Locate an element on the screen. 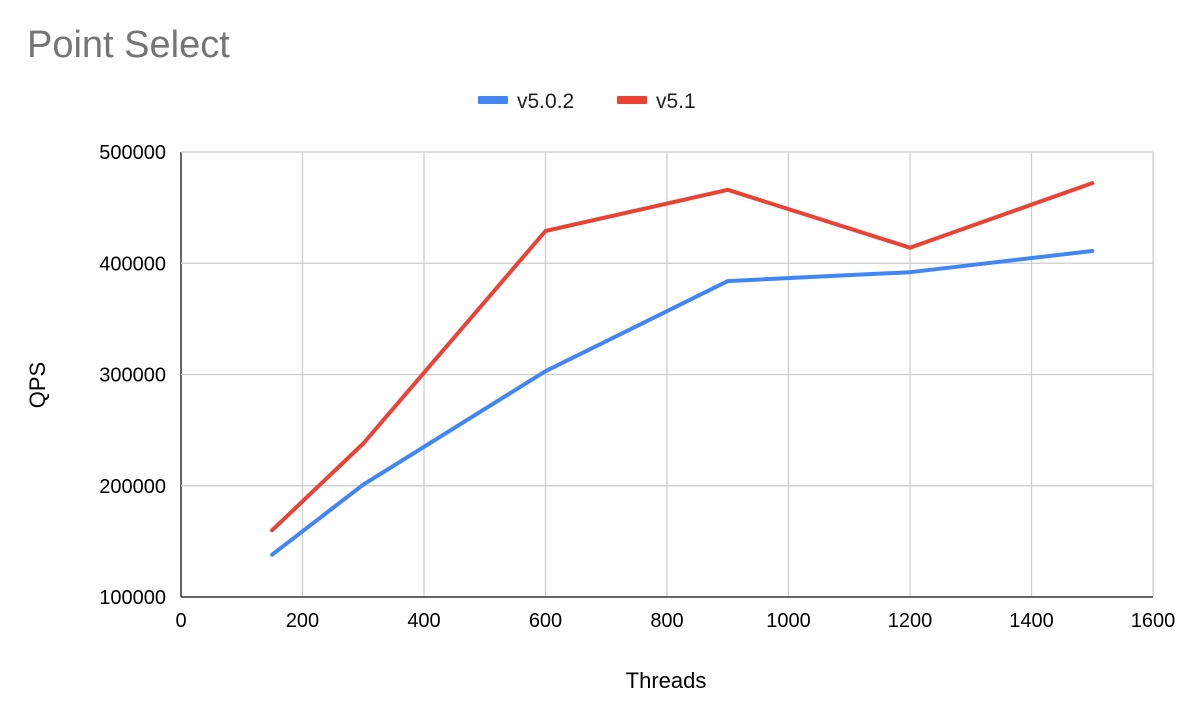 This screenshot has width=1184, height=713. x-tick-label: 1200 is located at coordinates (910, 621).